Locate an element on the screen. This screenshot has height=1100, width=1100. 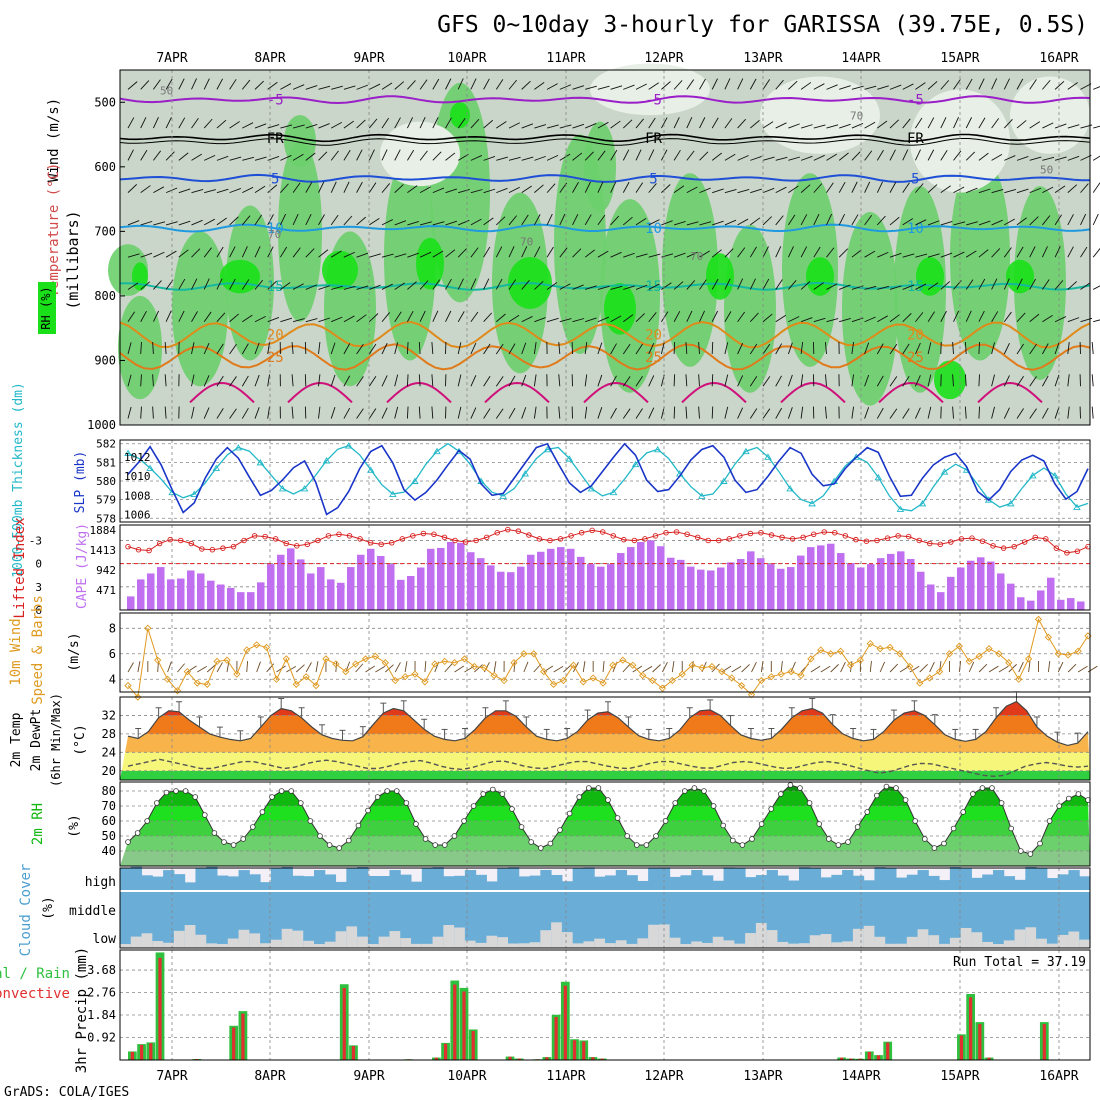
isotherm-label: 10 is located at coordinates (275, 229).